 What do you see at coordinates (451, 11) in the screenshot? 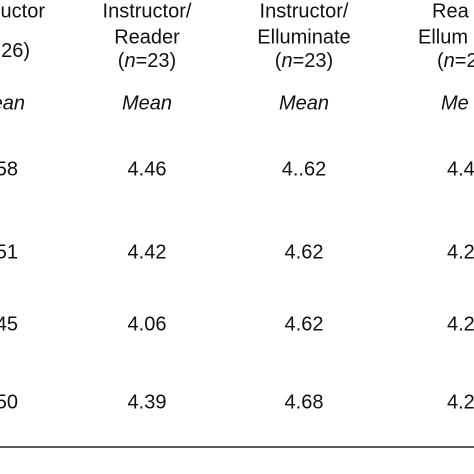
I see `column-header: Rea` at bounding box center [451, 11].